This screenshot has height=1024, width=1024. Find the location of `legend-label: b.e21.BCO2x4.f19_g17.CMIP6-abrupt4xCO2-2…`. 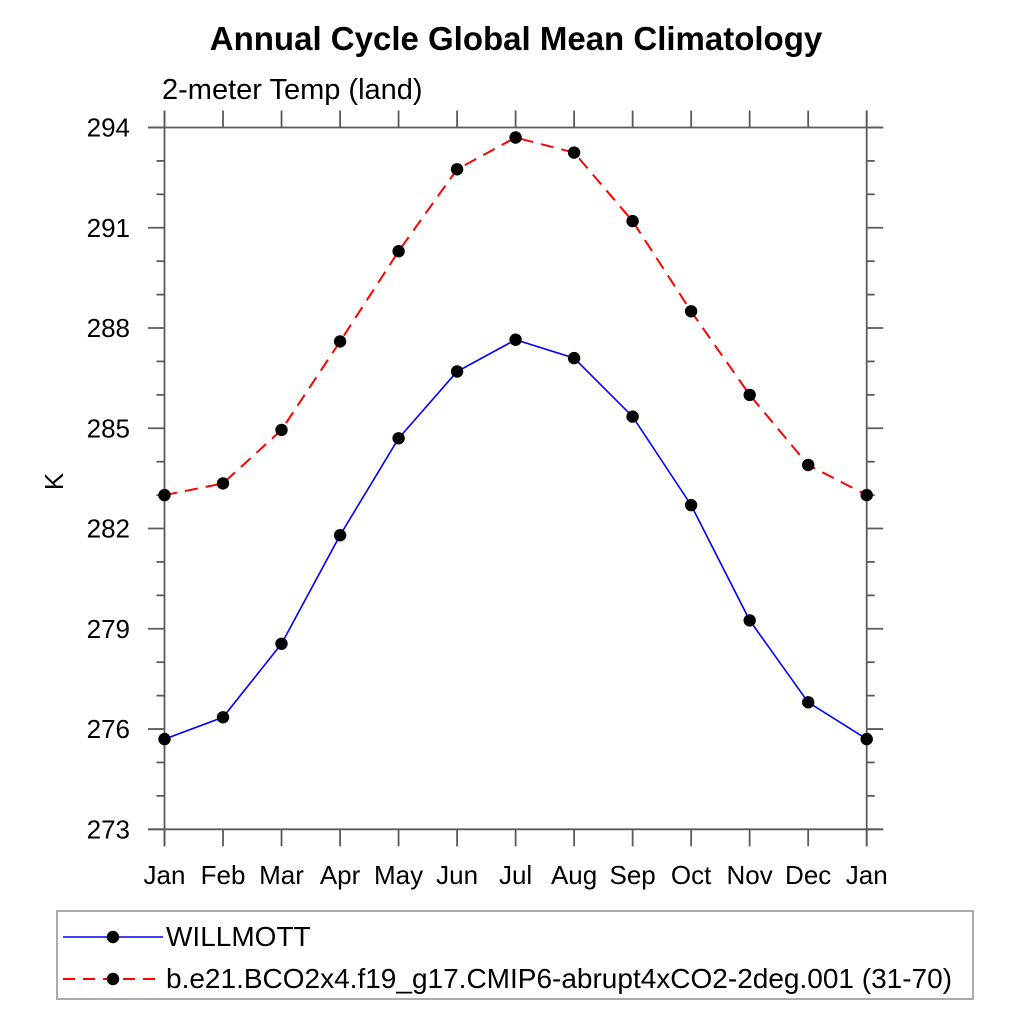

legend-label: b.e21.BCO2x4.f19_g17.CMIP6-abrupt4xCO2-2… is located at coordinates (559, 978).